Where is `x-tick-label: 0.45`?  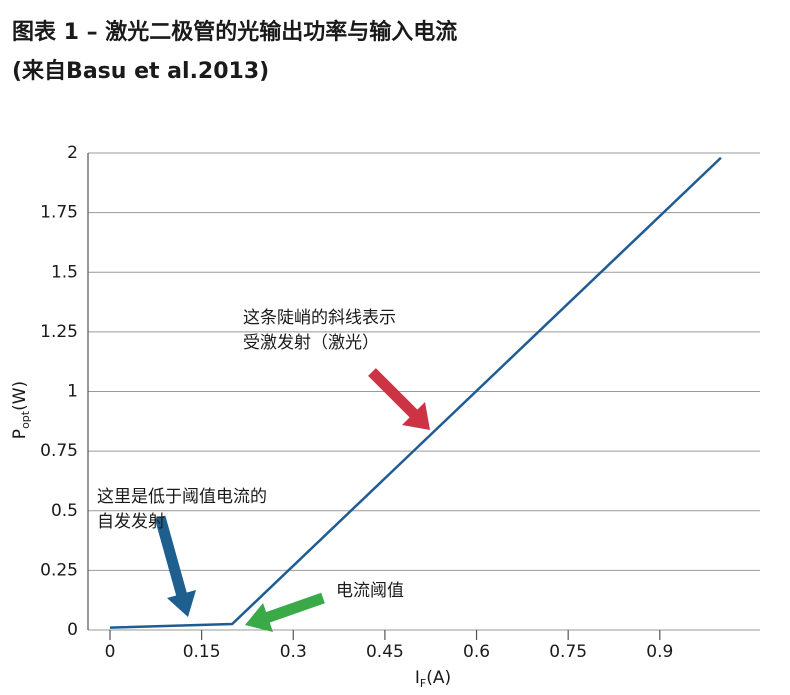 x-tick-label: 0.45 is located at coordinates (385, 652).